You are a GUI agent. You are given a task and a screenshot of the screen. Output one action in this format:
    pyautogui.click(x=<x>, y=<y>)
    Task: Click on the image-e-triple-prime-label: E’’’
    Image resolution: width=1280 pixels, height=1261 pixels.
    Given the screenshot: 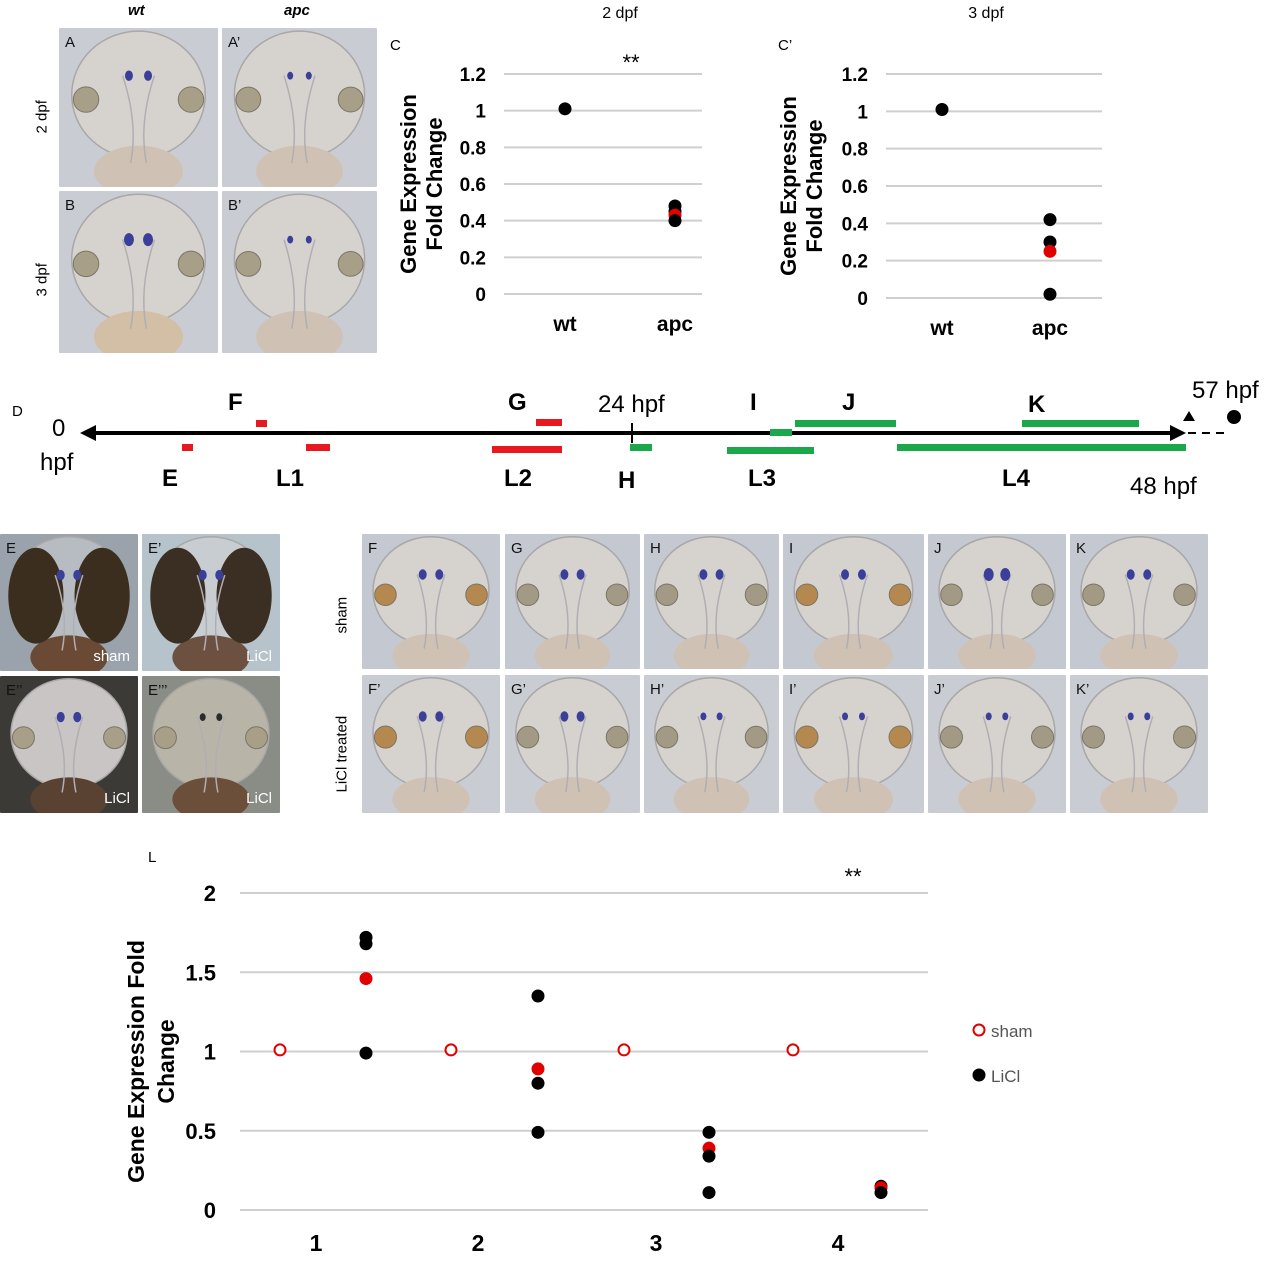 What is the action you would take?
    pyautogui.click(x=158, y=690)
    